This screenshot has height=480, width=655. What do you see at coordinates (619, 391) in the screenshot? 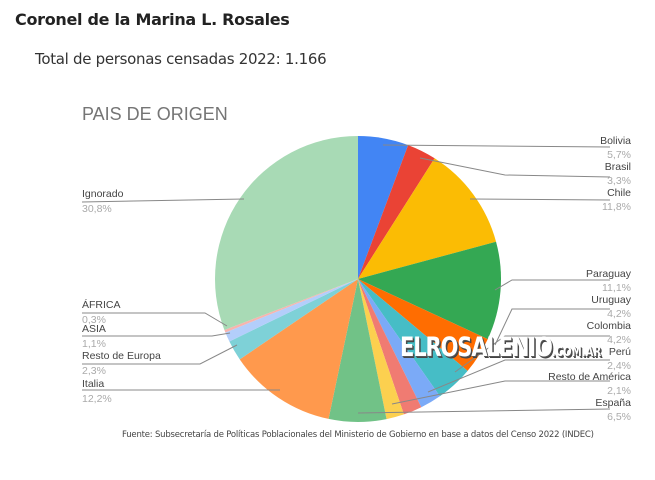
I see `pct-resto-america: 2,1%` at bounding box center [619, 391].